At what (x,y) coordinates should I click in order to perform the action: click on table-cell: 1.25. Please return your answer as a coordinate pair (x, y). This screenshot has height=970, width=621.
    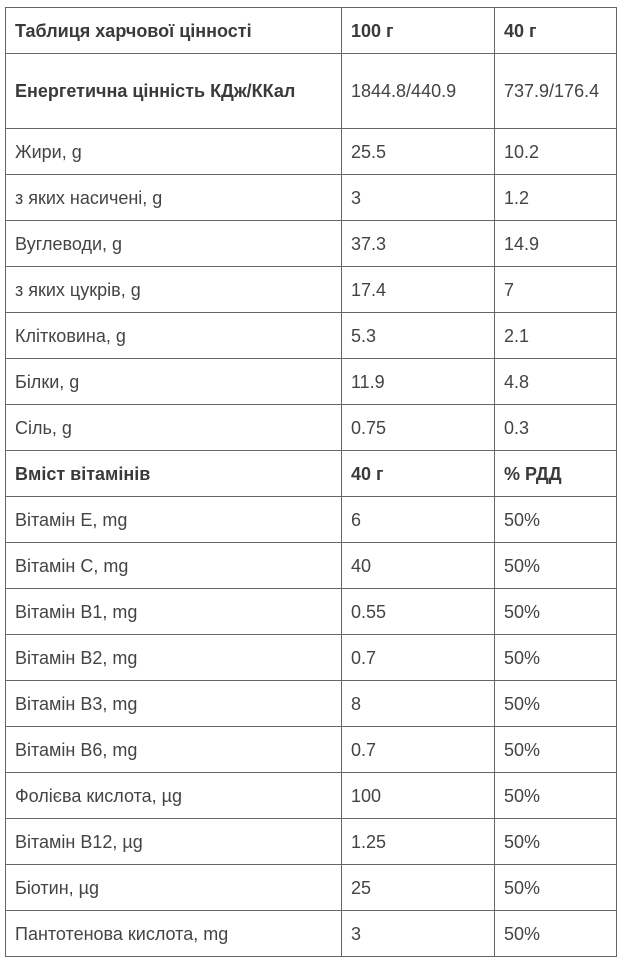
    Looking at the image, I should click on (418, 841).